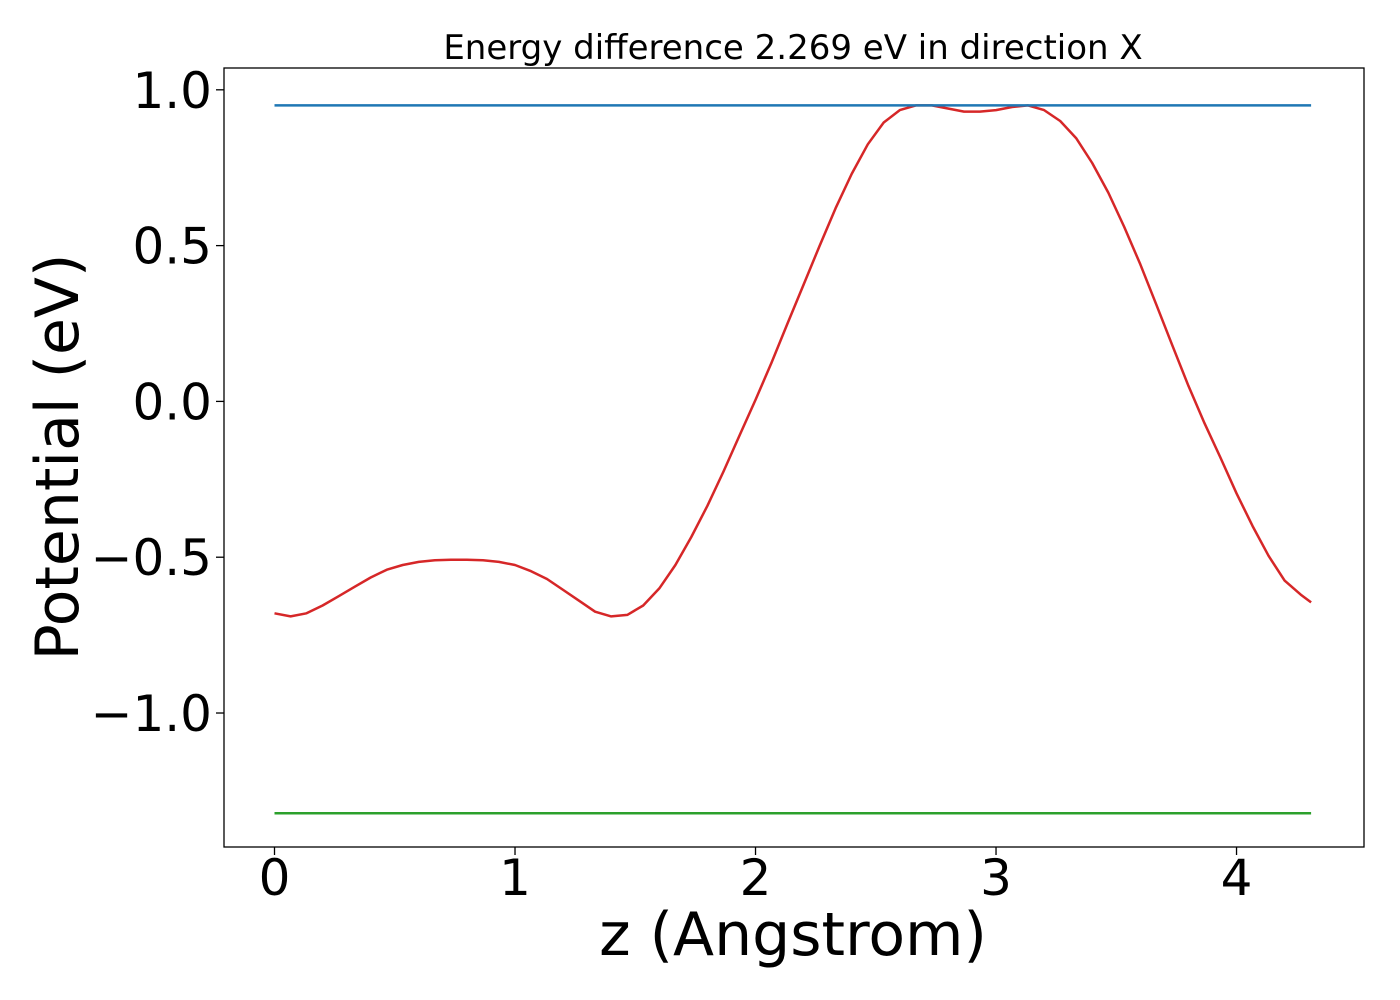 This screenshot has height=1000, width=1400. Describe the element at coordinates (1237, 878) in the screenshot. I see `x-tick-label: 4` at that location.